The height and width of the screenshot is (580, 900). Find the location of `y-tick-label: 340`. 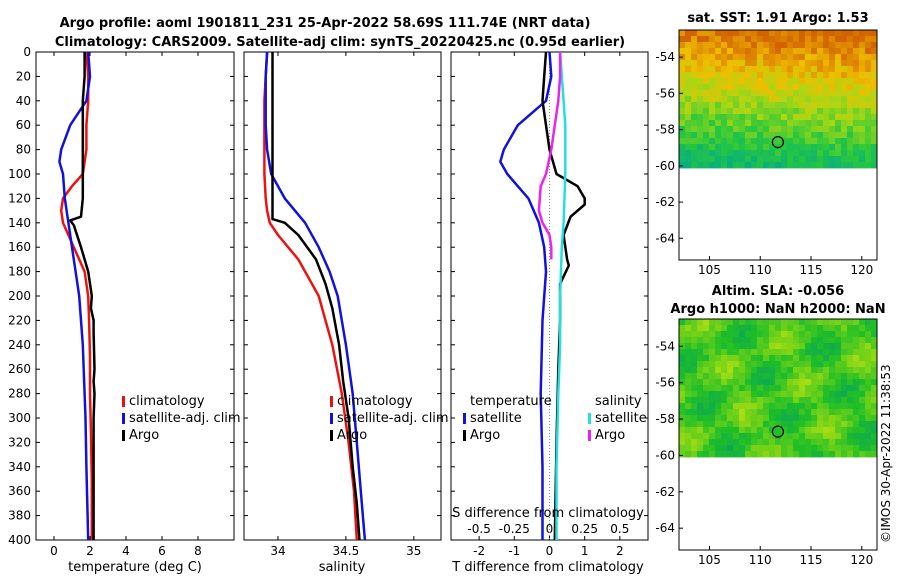

y-tick-label: 340 is located at coordinates (19, 467).